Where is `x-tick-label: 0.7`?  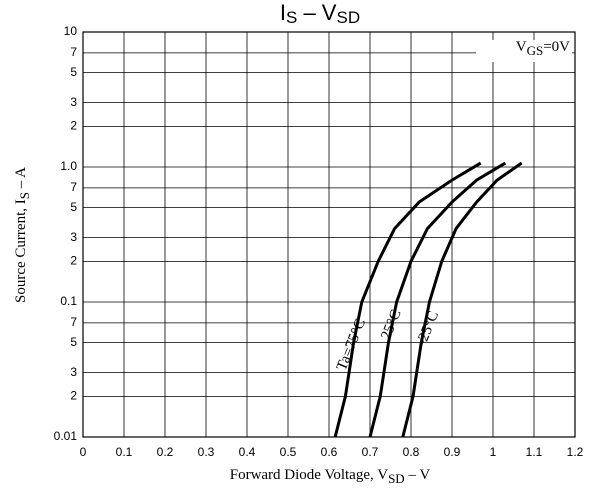 x-tick-label: 0.7 is located at coordinates (370, 452).